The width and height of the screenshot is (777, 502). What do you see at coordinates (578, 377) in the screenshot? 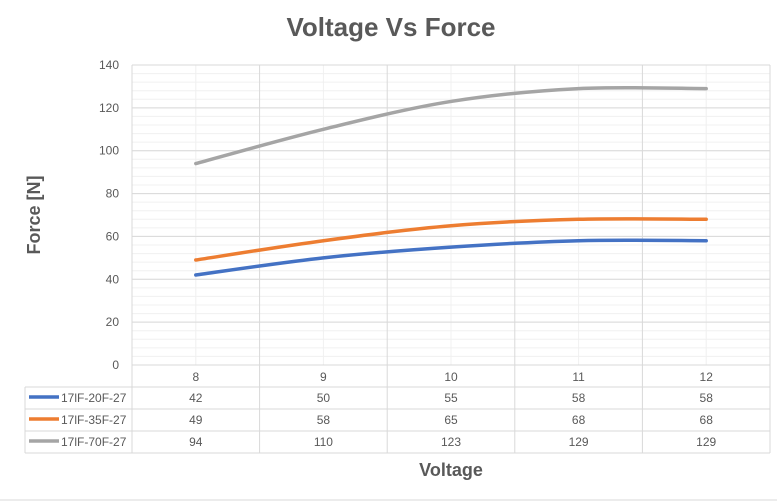
I see `x-tick-label: 11` at bounding box center [578, 377].